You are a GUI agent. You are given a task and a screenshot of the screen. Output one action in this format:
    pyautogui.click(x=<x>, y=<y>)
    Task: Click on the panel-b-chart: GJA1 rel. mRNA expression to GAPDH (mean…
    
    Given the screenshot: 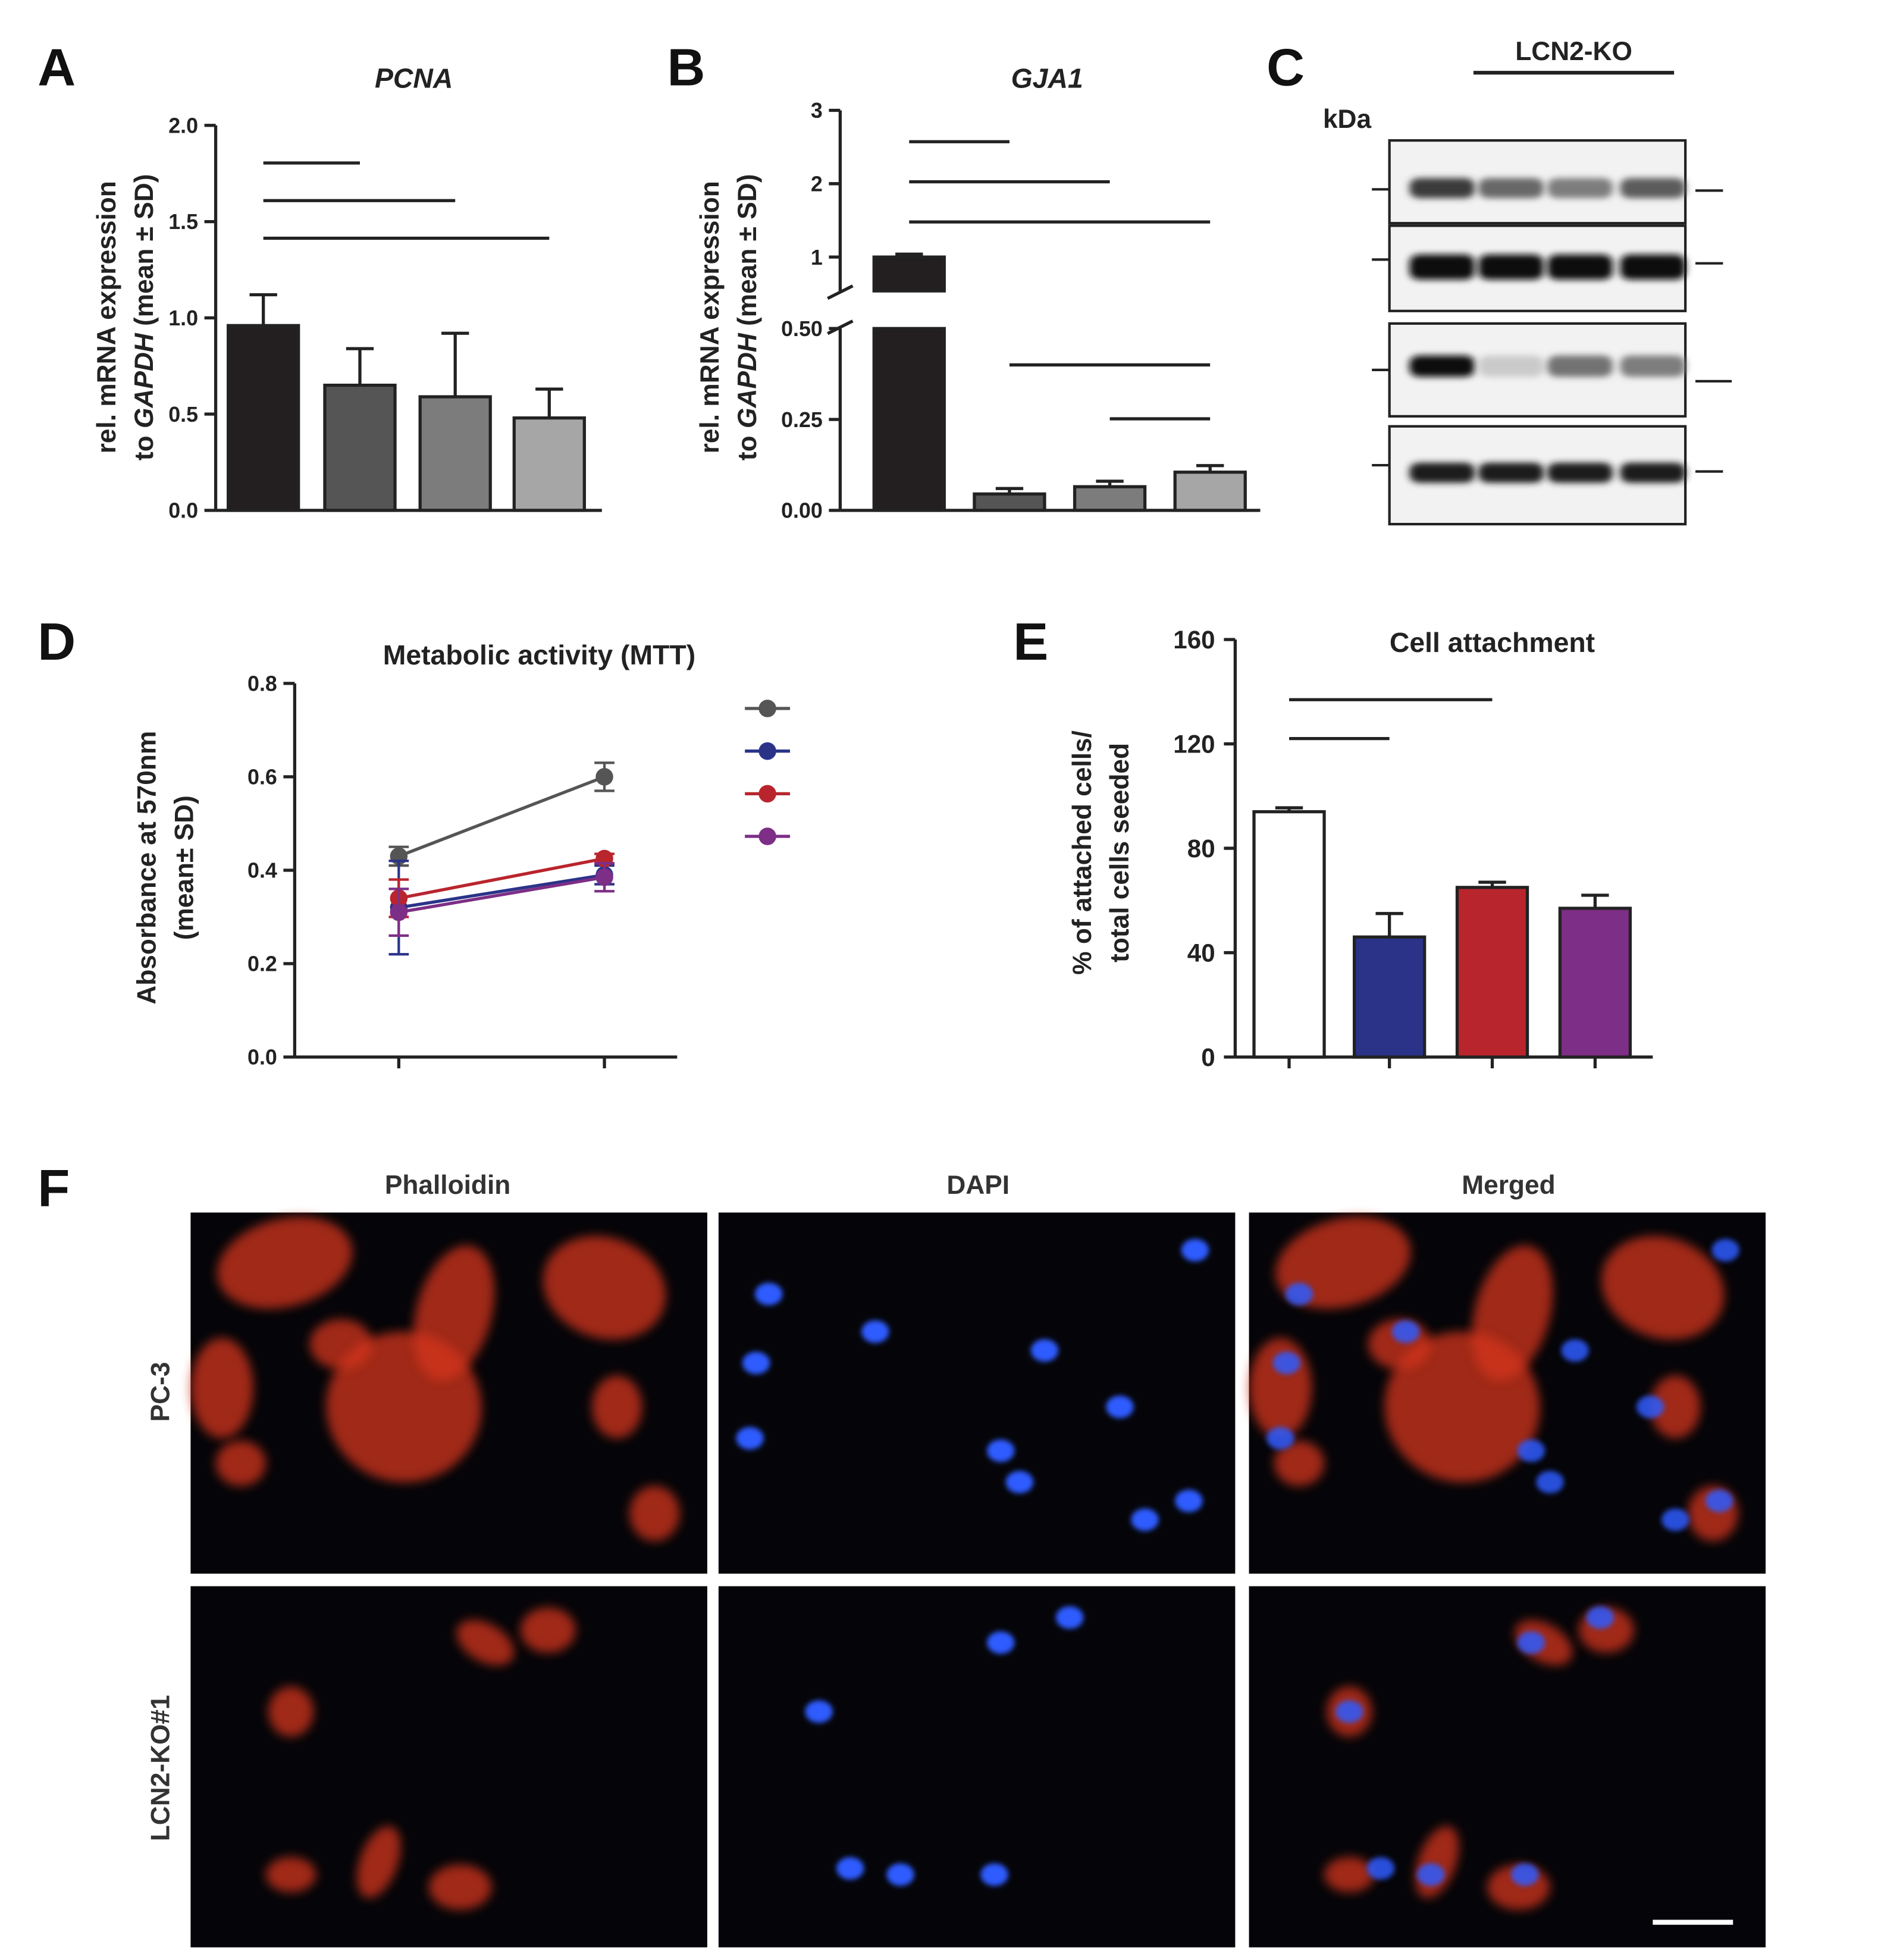 What is the action you would take?
    pyautogui.click(x=978, y=293)
    